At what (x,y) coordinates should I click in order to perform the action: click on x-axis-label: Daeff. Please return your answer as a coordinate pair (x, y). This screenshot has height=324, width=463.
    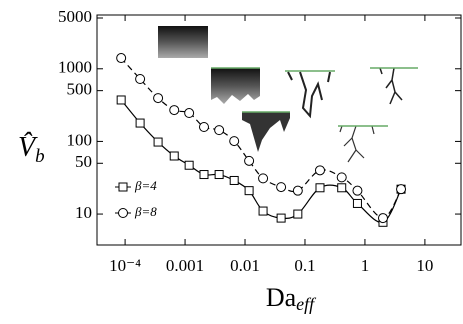
    Looking at the image, I should click on (291, 298).